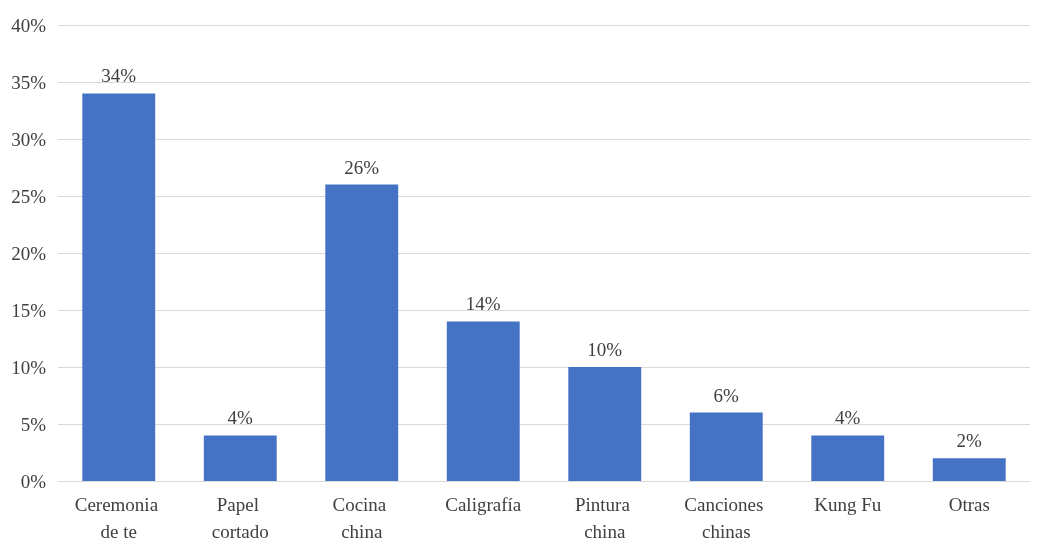  I want to click on data-label: 14%, so click(483, 304).